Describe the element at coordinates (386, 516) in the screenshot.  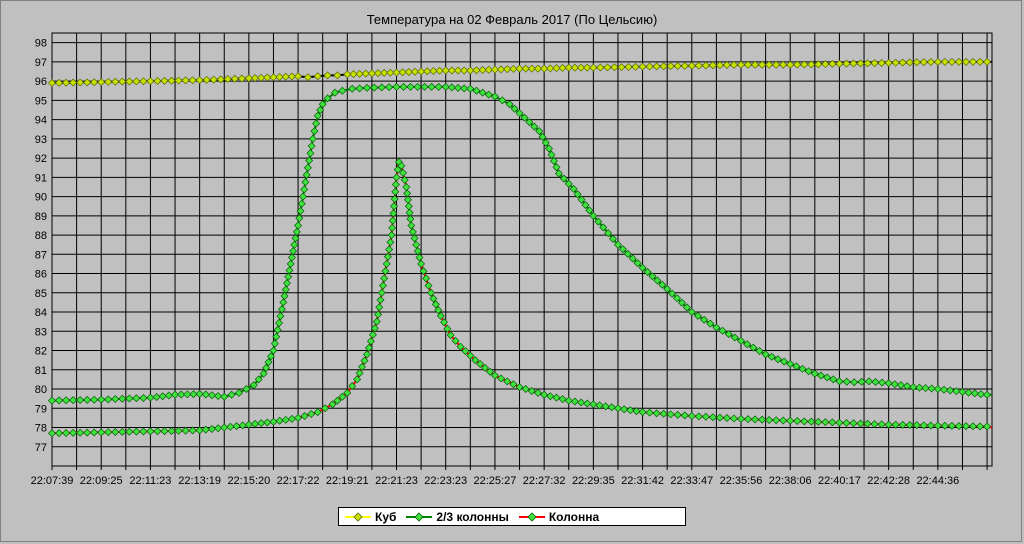
I see `legend-label-kub: Куб` at that location.